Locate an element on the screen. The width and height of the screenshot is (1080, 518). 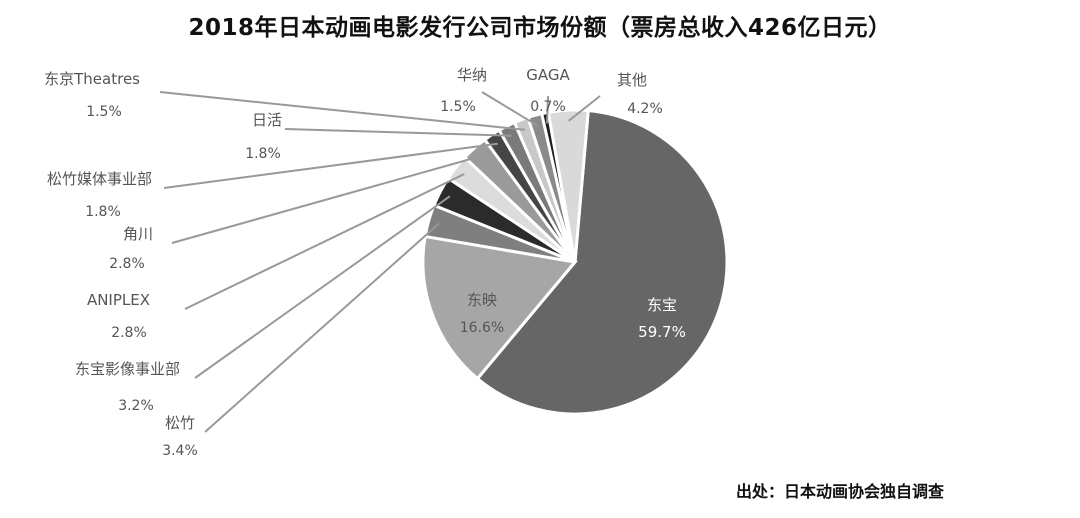
source-note: 出处：日本动画协会独自调查 is located at coordinates (839, 491).